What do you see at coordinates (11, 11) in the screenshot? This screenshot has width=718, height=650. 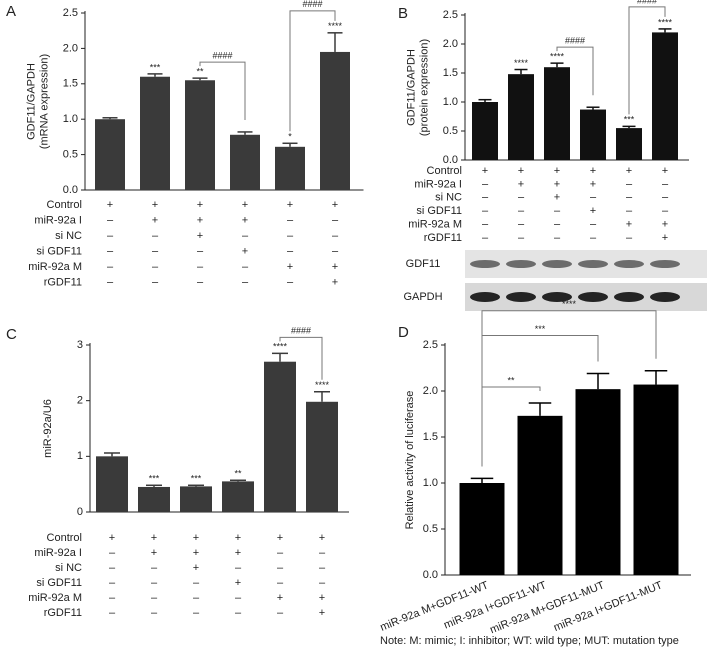 I see `panel-letter: A` at bounding box center [11, 11].